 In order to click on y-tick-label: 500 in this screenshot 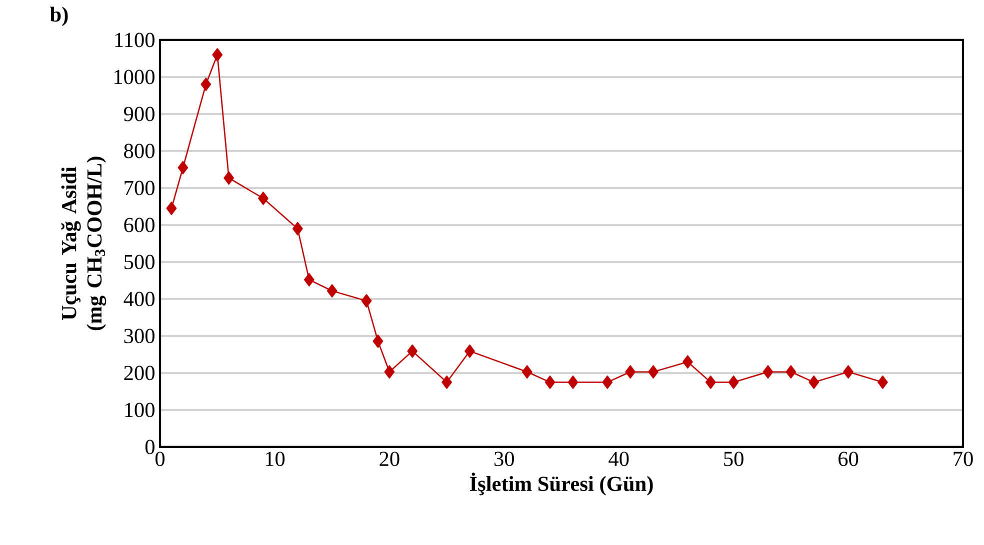, I will do `click(139, 262)`.